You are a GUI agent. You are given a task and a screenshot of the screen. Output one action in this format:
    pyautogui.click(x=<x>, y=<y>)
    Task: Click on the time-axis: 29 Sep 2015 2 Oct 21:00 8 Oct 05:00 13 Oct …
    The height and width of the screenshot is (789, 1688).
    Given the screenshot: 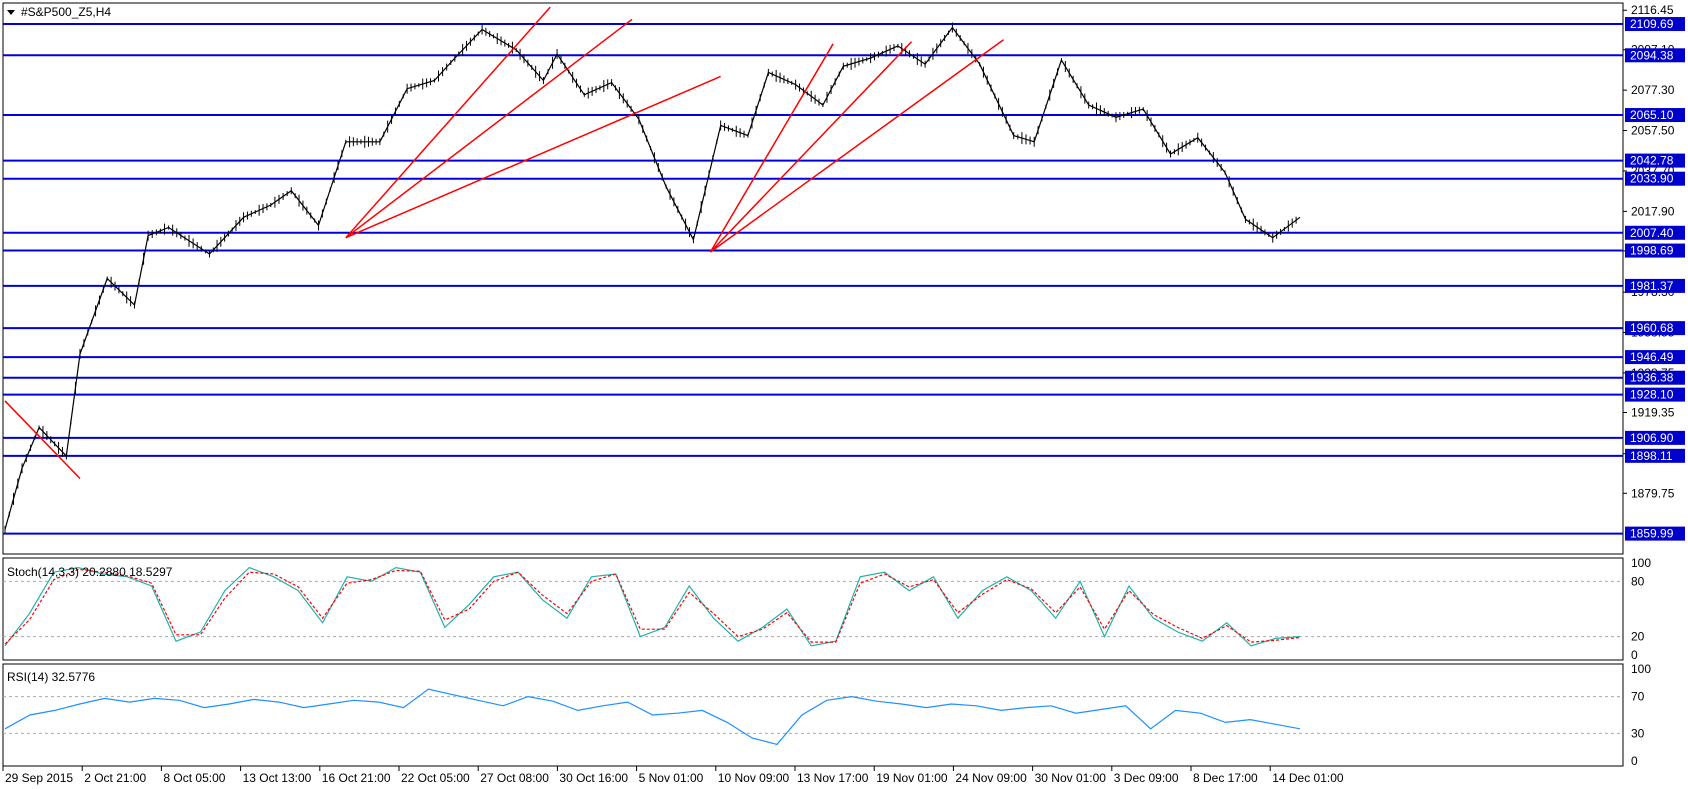 What is the action you would take?
    pyautogui.click(x=673, y=775)
    